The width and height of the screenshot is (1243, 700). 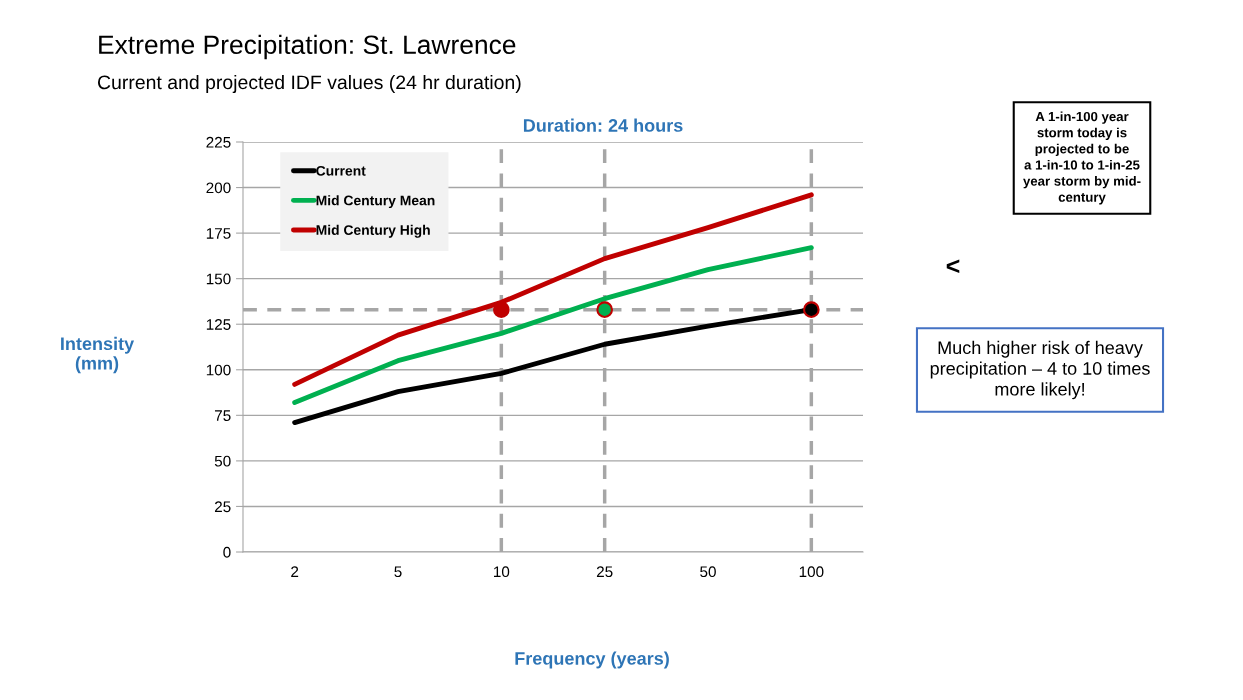 What do you see at coordinates (1040, 370) in the screenshot?
I see `text: Much higher risk of heavy precipitation – 4 to 10 times more likely!` at bounding box center [1040, 370].